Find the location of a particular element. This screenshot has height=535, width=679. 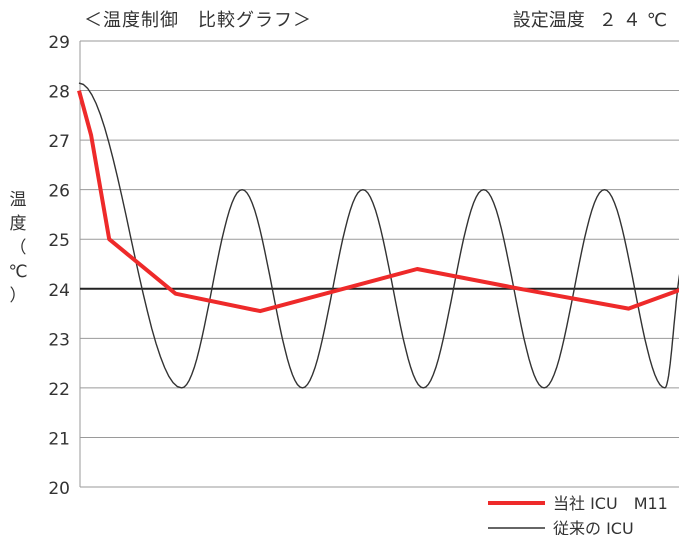

y-tick-label: 27 is located at coordinates (59, 142).